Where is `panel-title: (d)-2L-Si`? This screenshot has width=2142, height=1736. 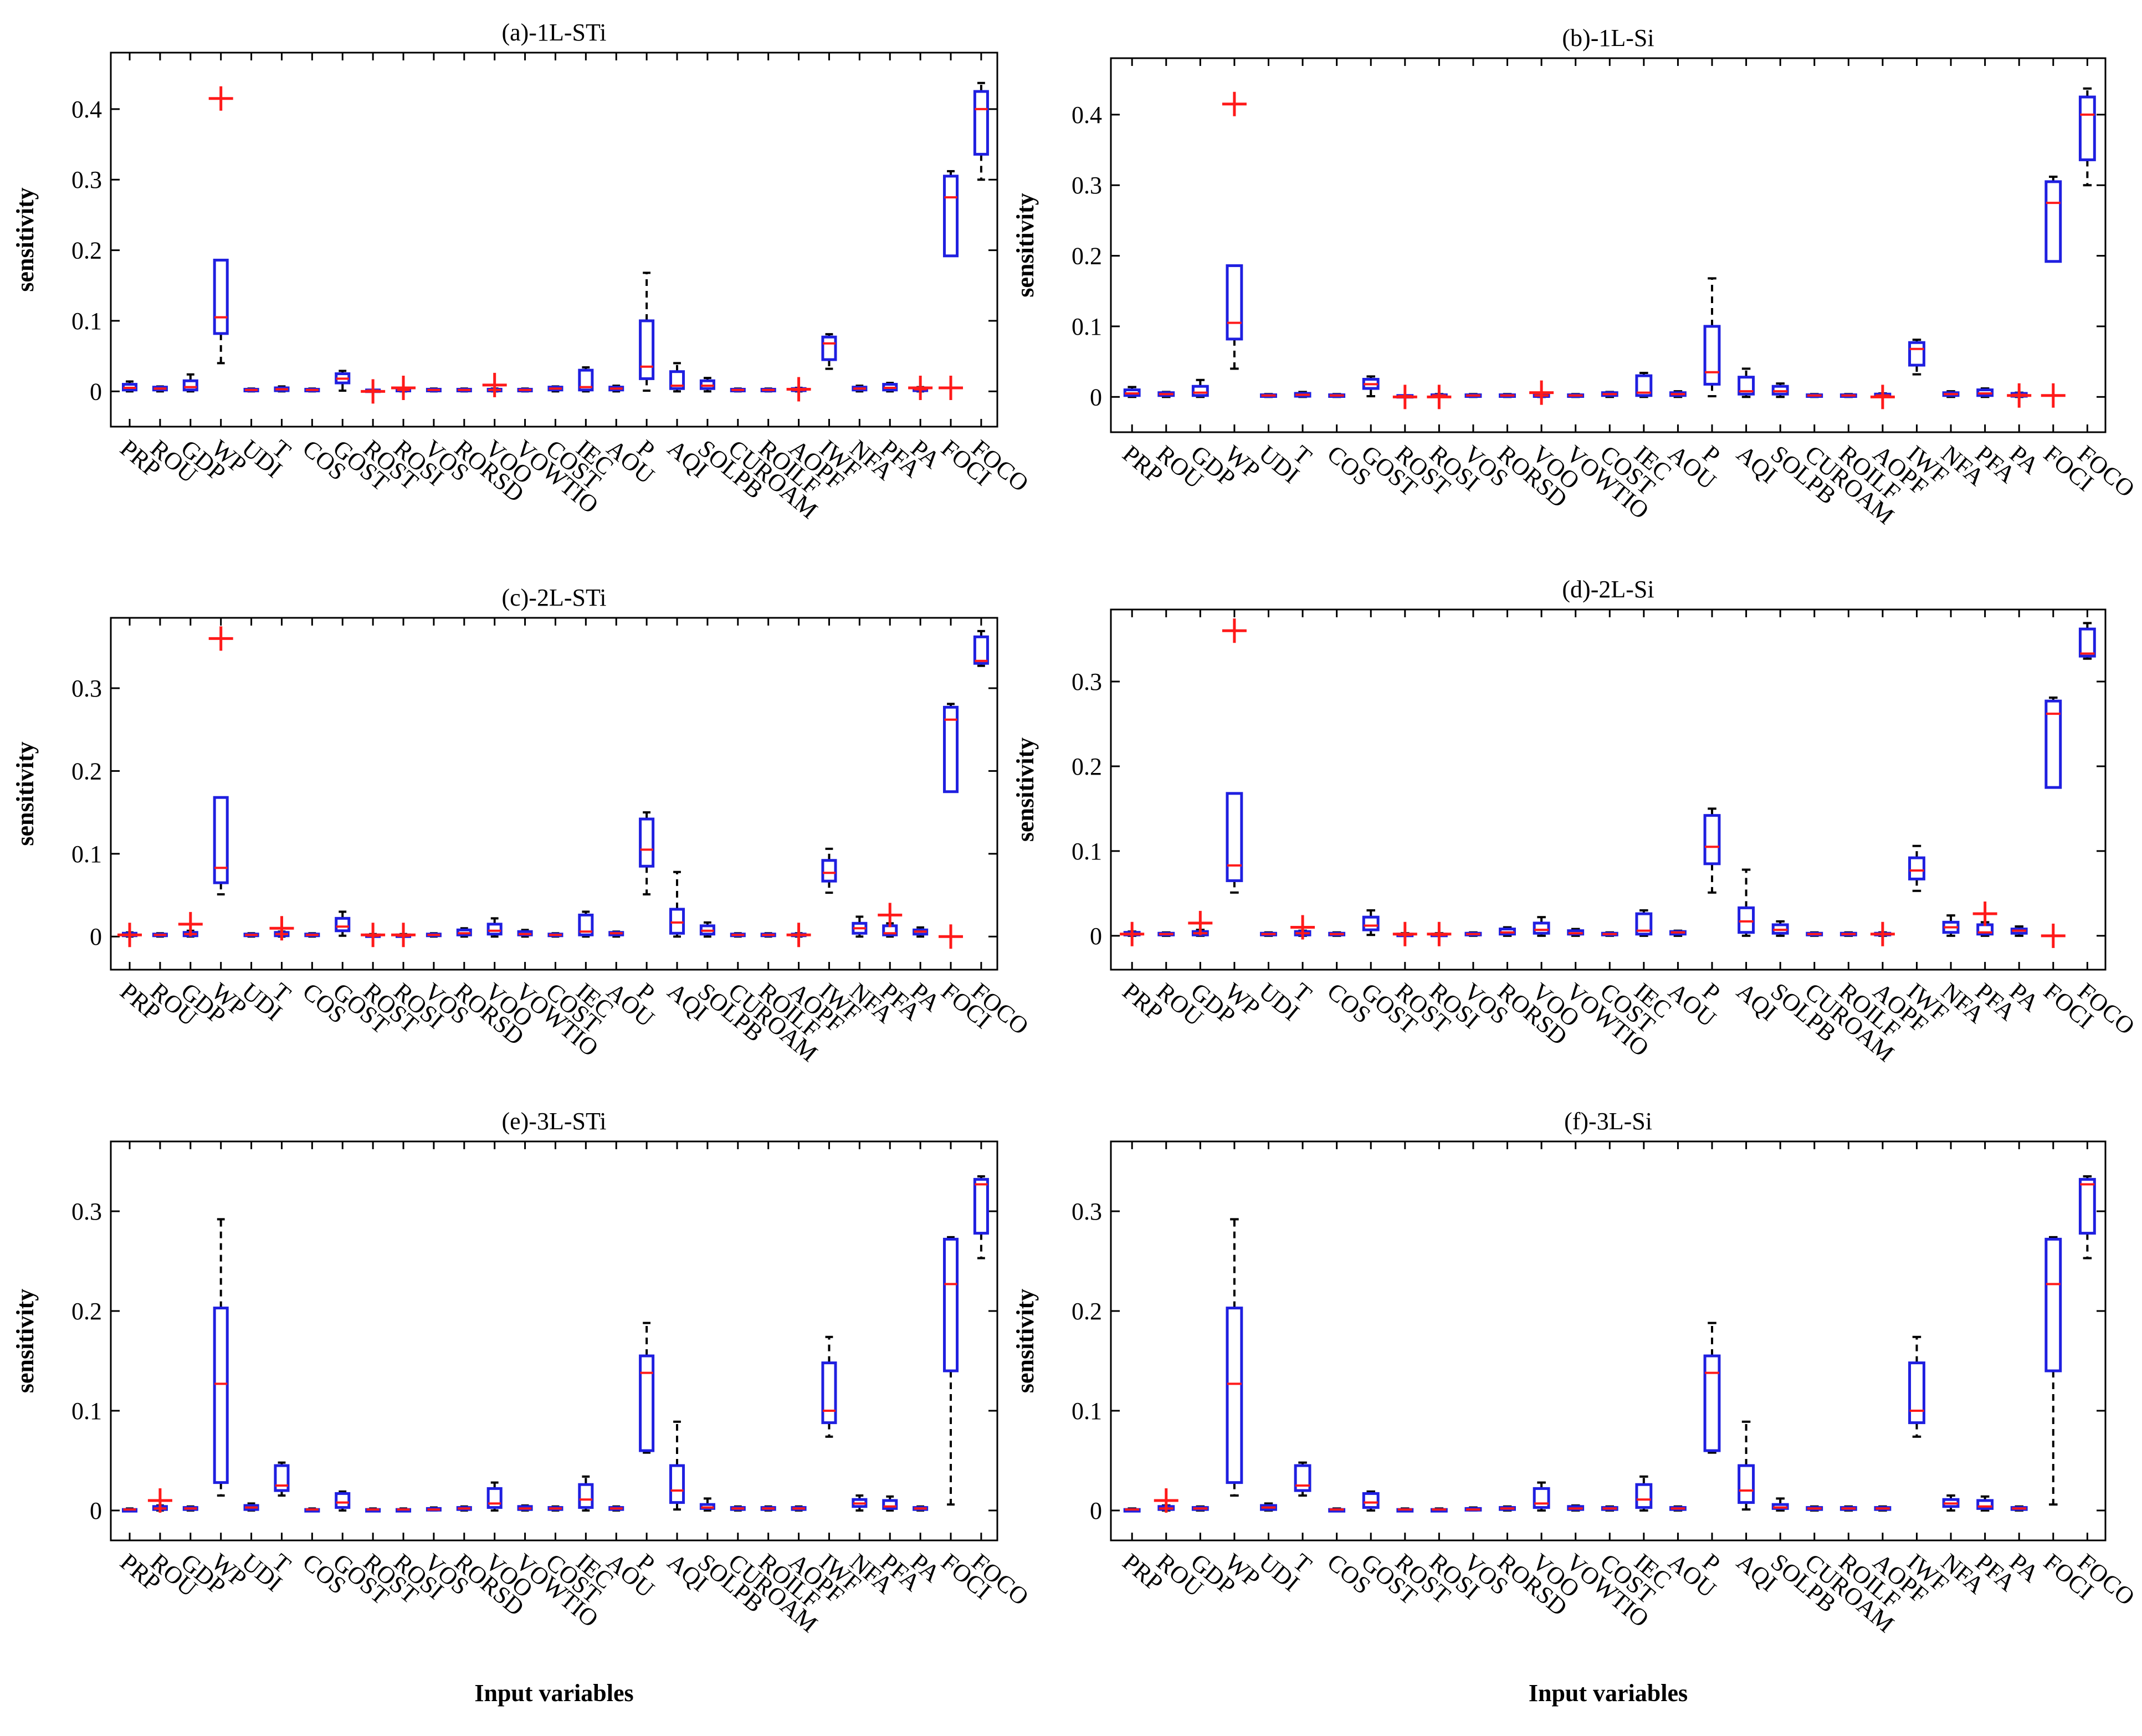
panel-title: (d)-2L-Si is located at coordinates (1608, 589).